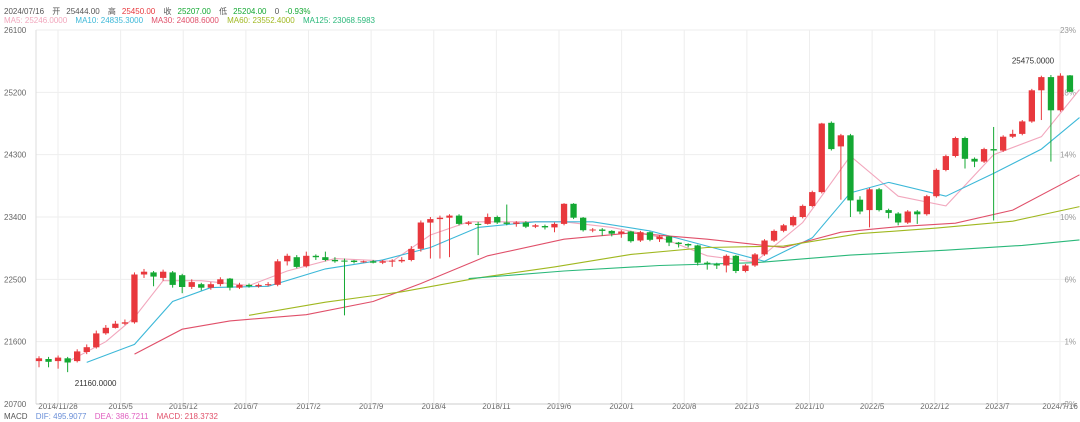  I want to click on header-close-label: 收, so click(167, 11).